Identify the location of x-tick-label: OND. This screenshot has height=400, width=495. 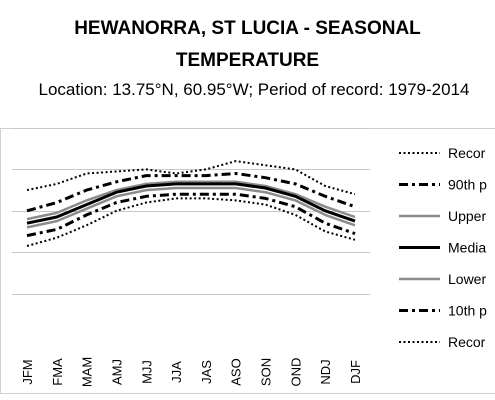
(295, 372).